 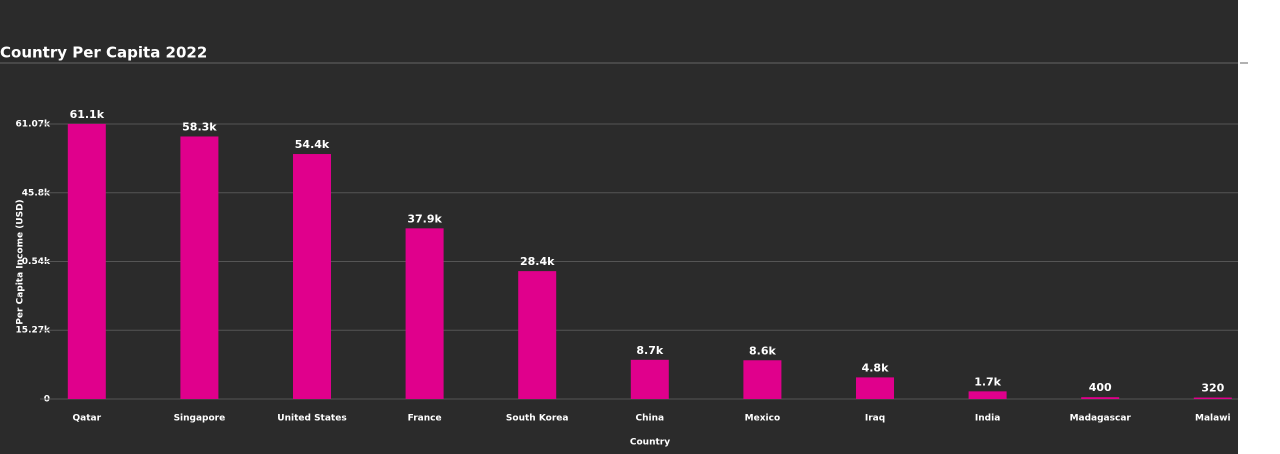 I want to click on y-tick-label: 0.54k, so click(x=36, y=262).